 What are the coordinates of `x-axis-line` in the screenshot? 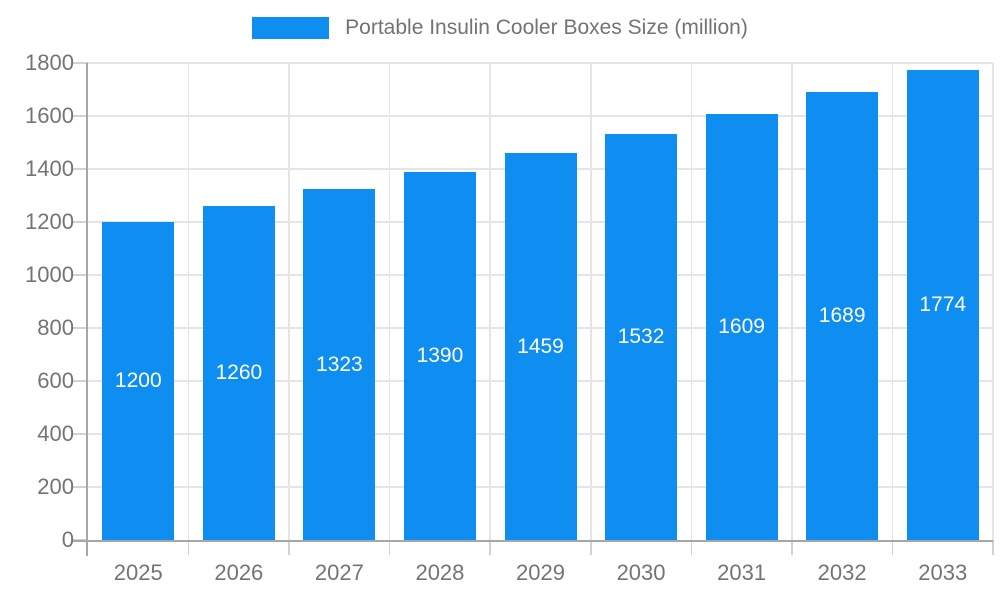 It's located at (533, 541).